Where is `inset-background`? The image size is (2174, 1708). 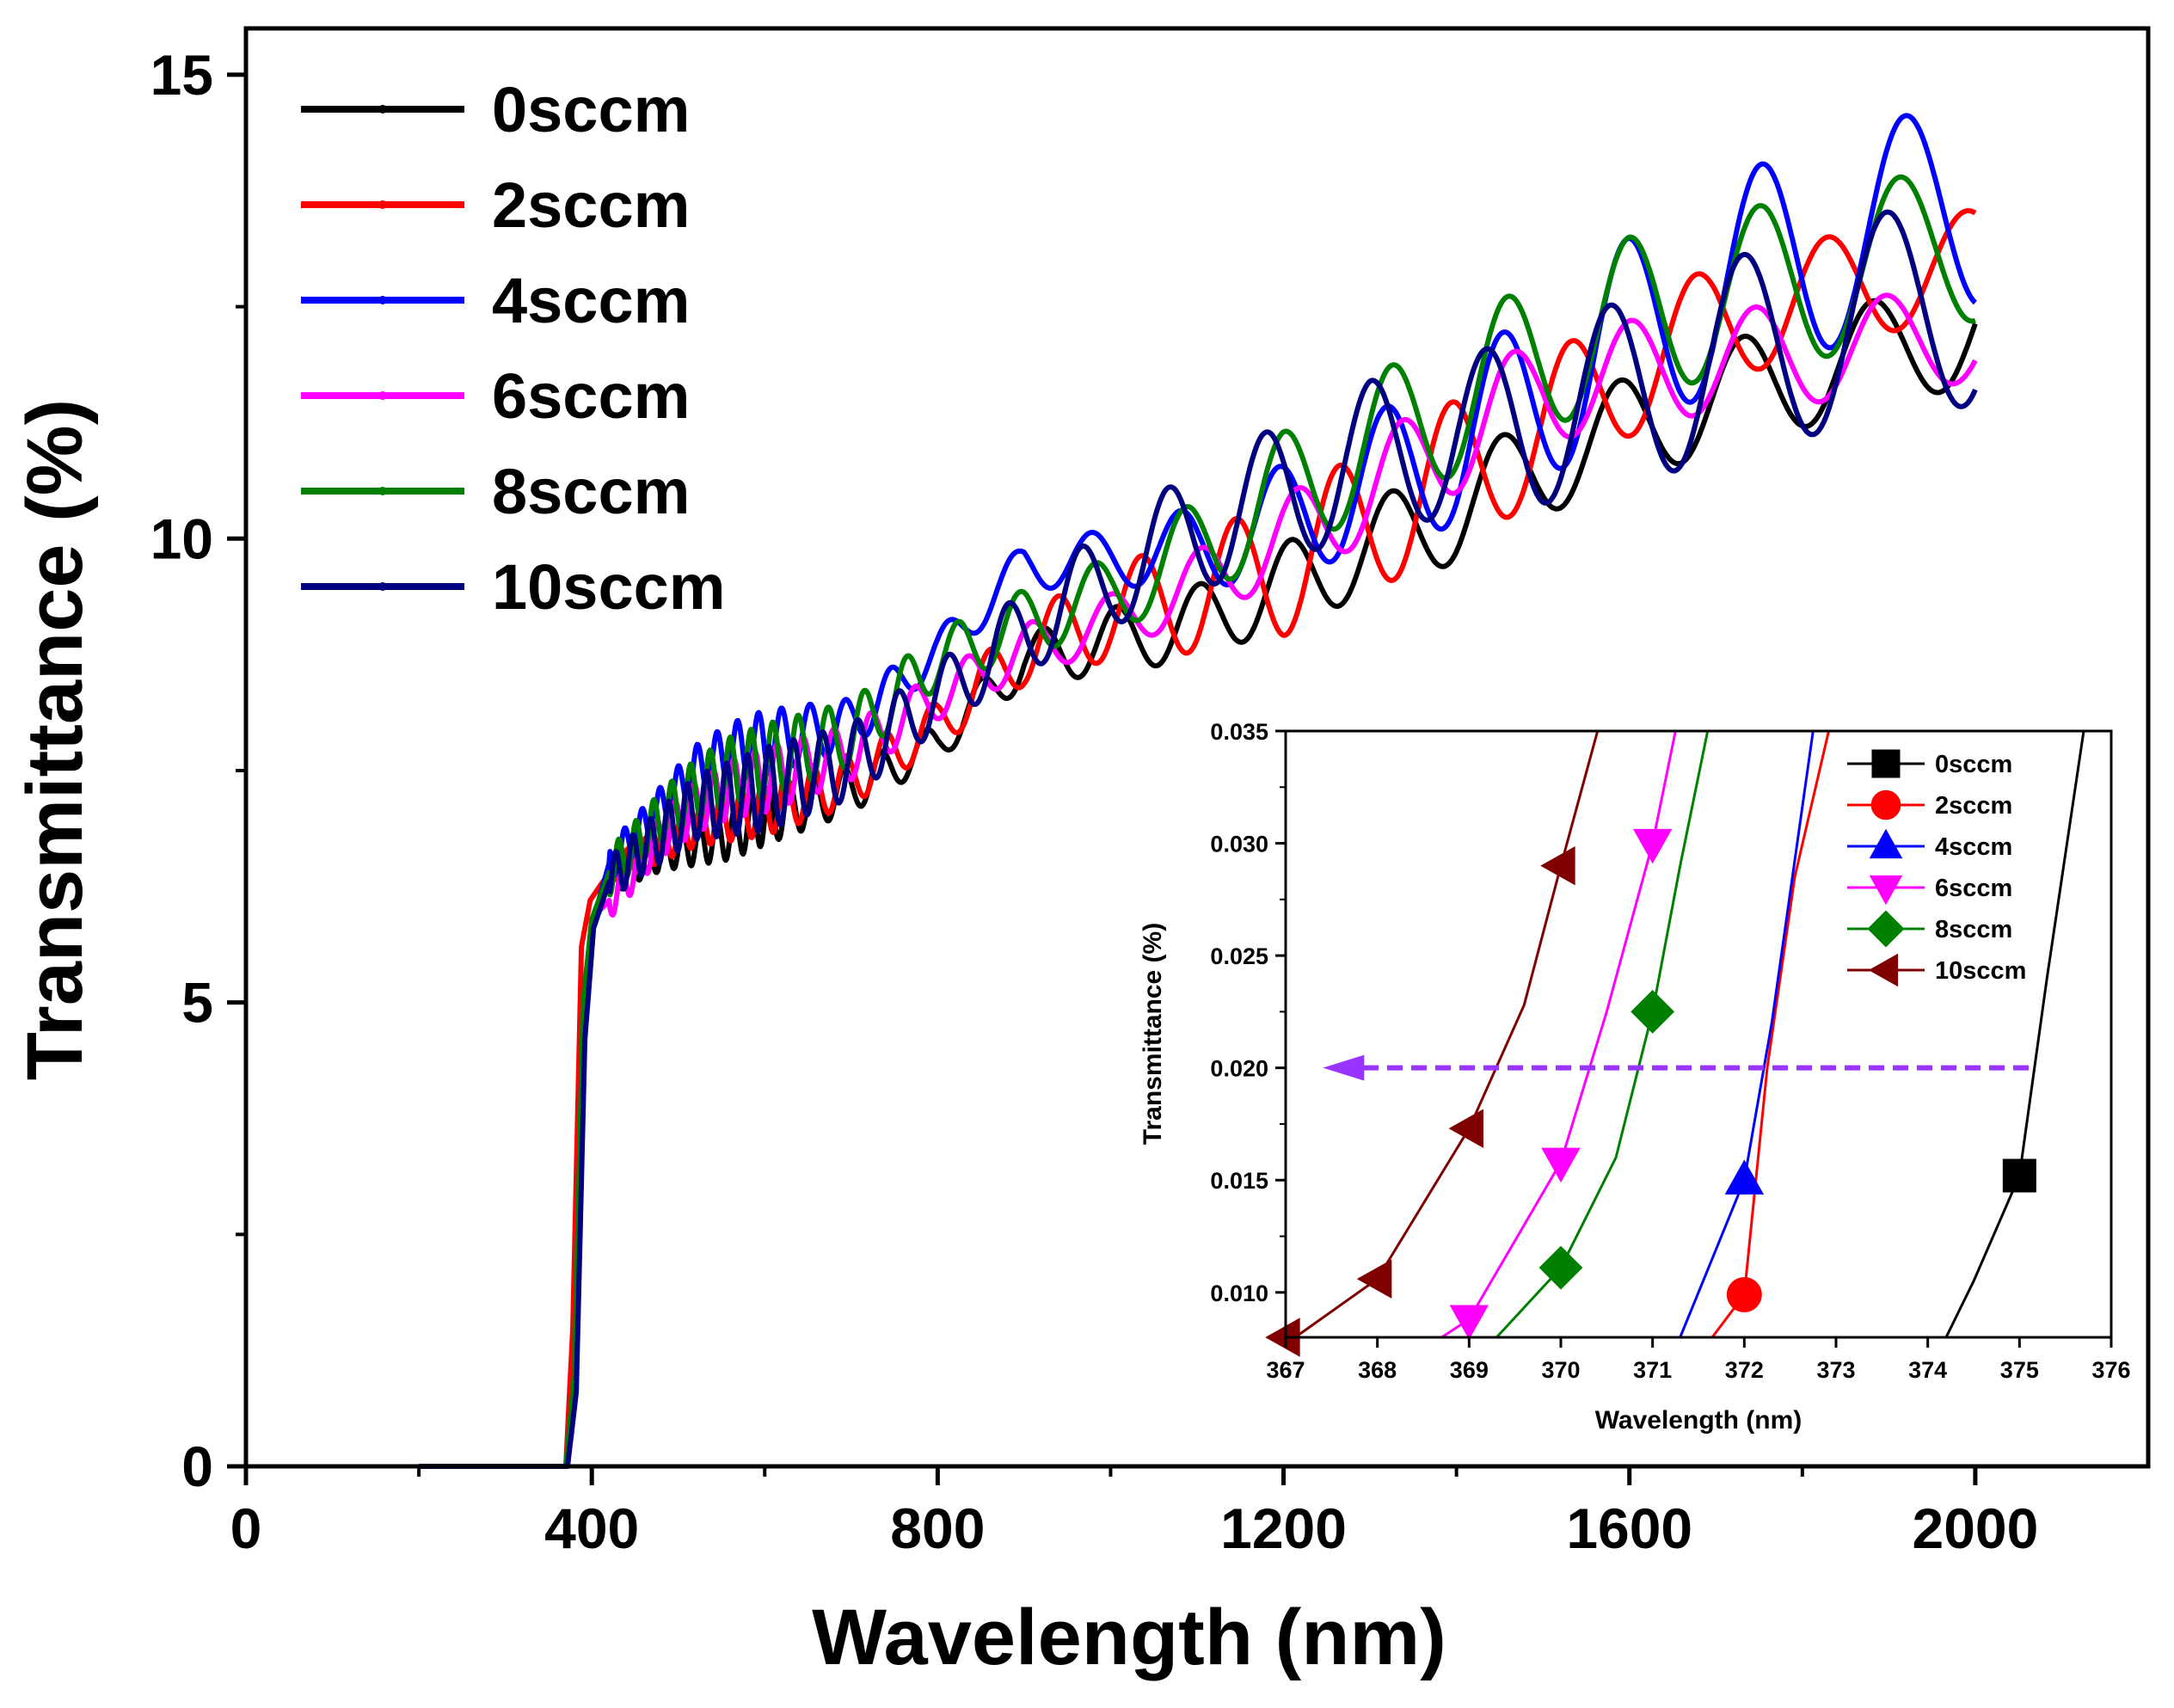
inset-background is located at coordinates (1695, 1034).